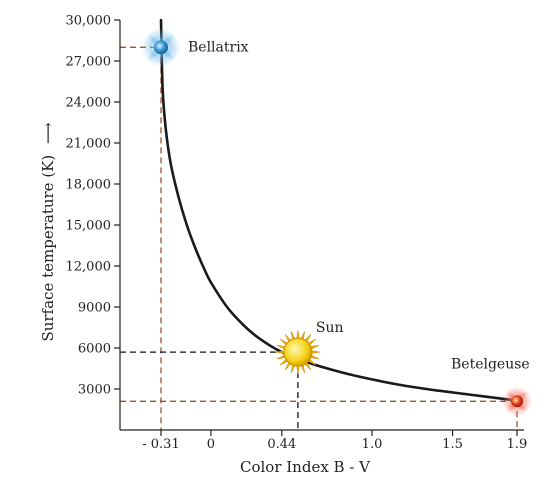  Describe the element at coordinates (94, 308) in the screenshot. I see `y-tick-label: 9000` at that location.